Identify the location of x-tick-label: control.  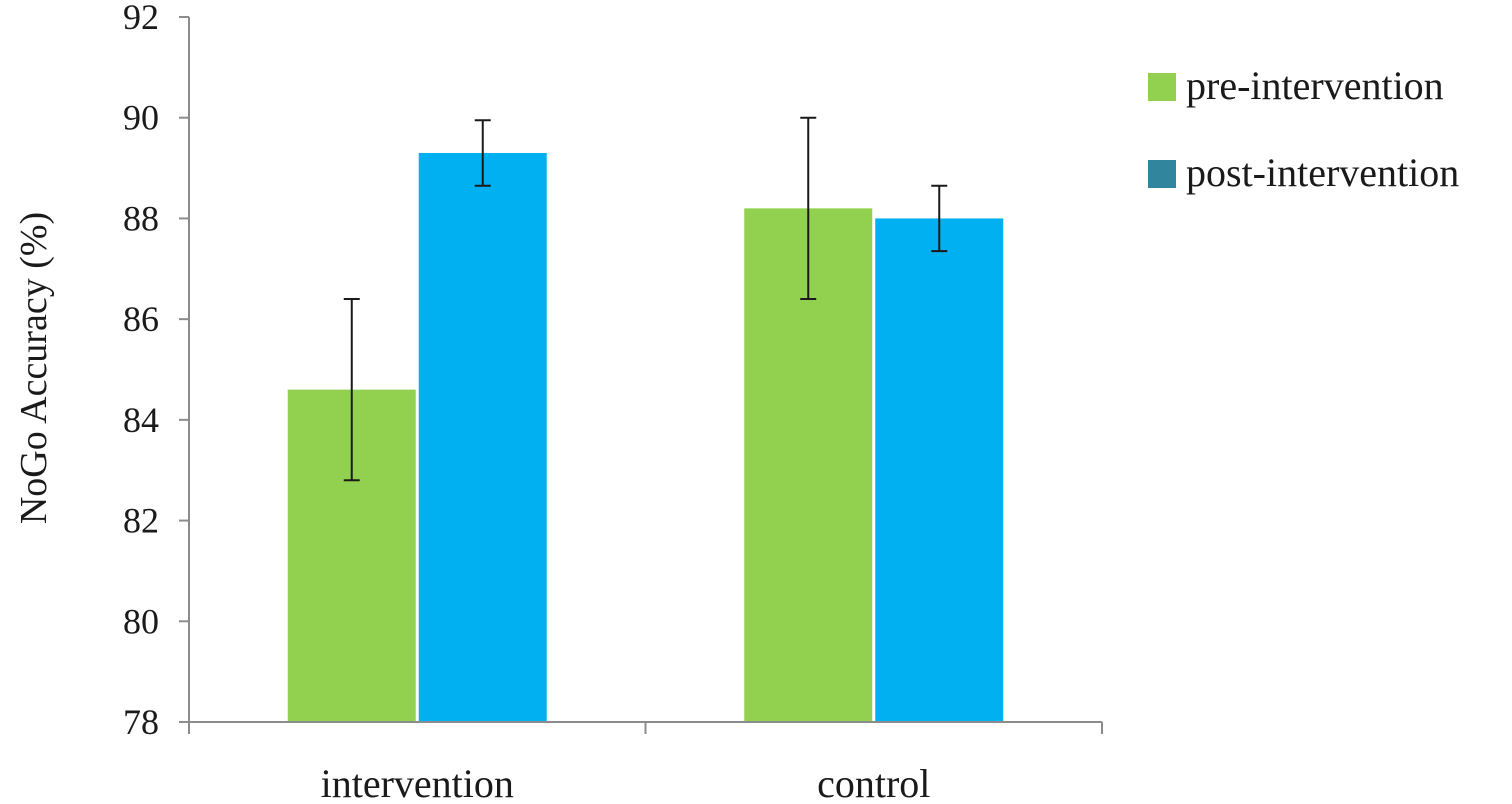
(873, 782).